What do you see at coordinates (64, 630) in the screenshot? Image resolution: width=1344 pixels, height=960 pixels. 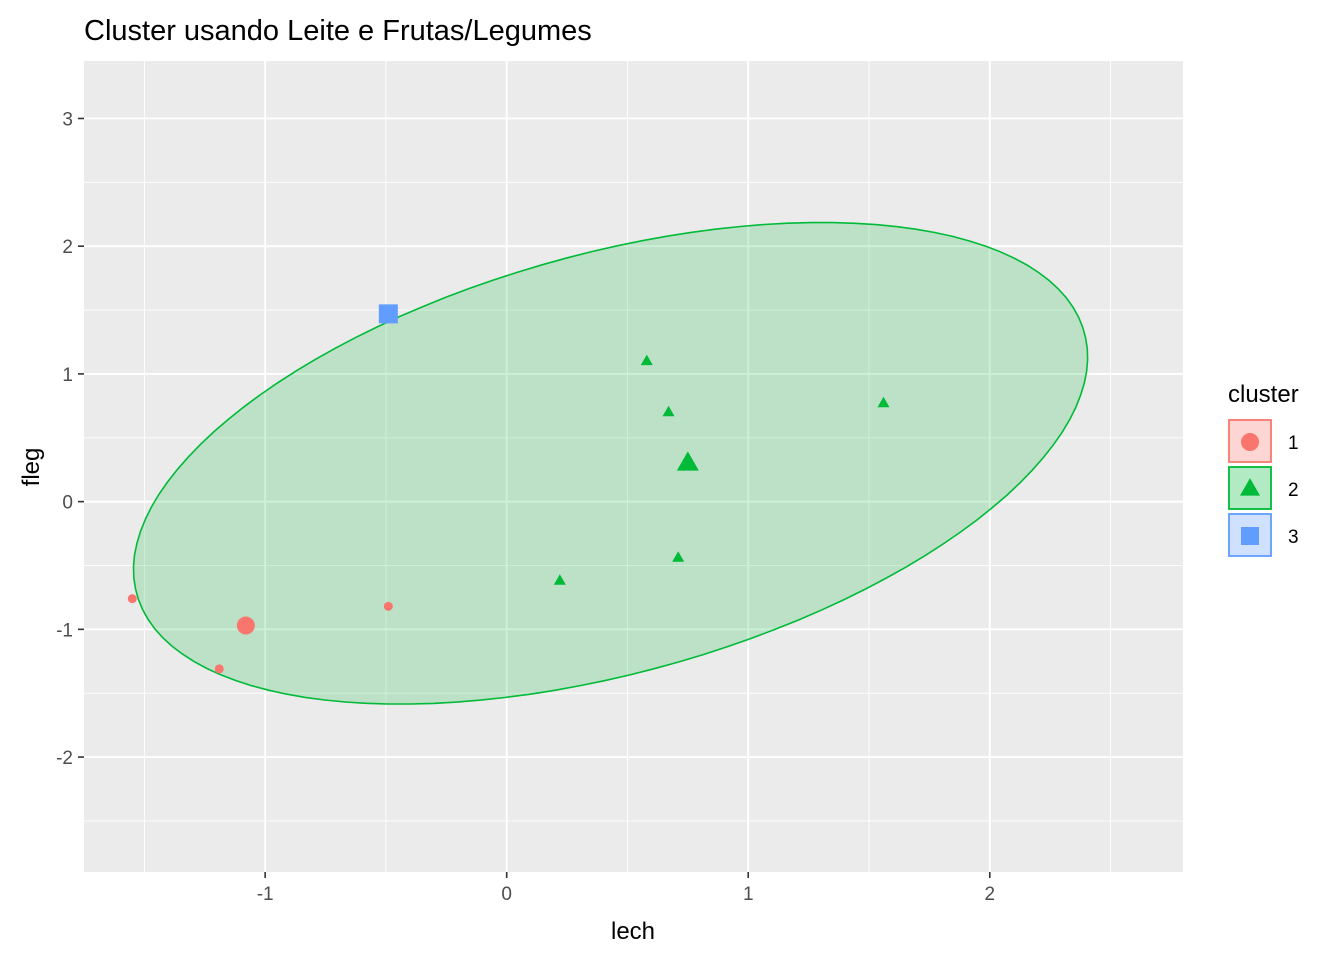 I see `y-tick-label: -1` at bounding box center [64, 630].